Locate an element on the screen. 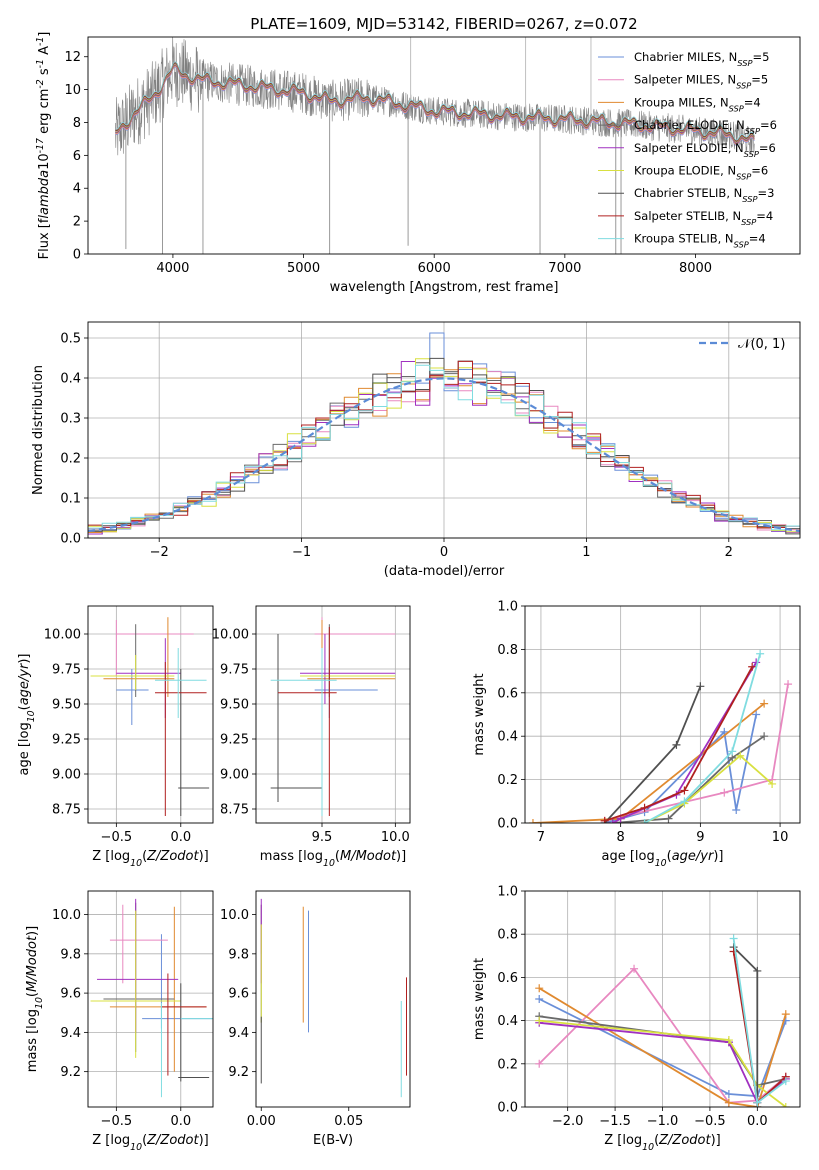 Image resolution: width=819 pixels, height=1170 pixels. x-tick-label: −1.0 is located at coordinates (663, 1121).